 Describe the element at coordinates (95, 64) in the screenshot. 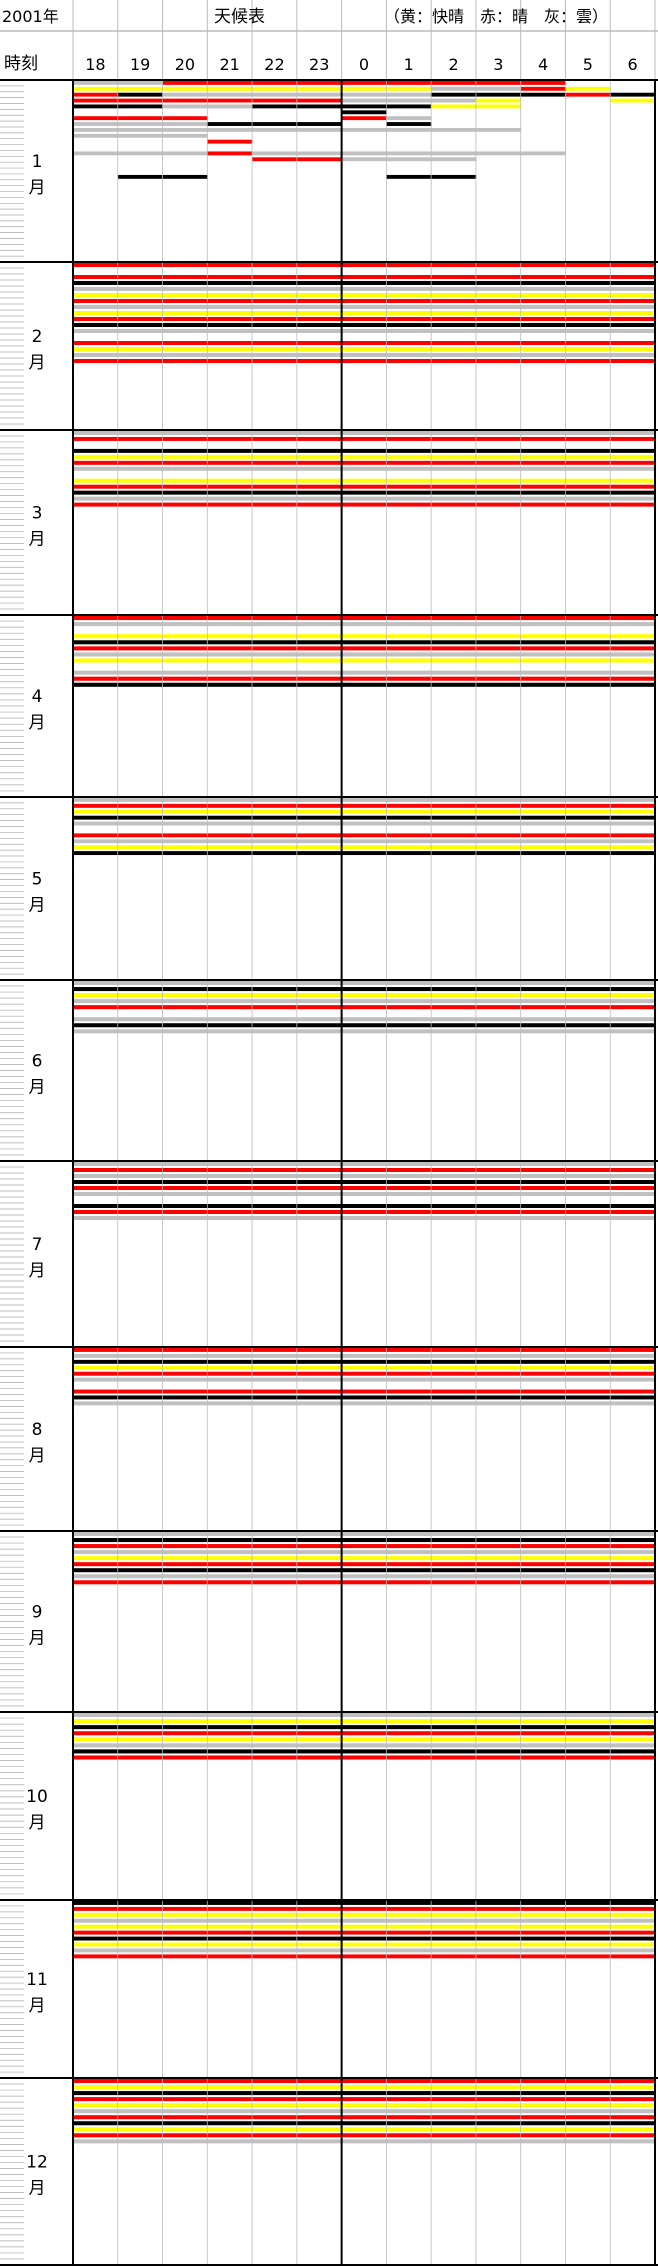

I see `hour-tick-label: 18` at that location.